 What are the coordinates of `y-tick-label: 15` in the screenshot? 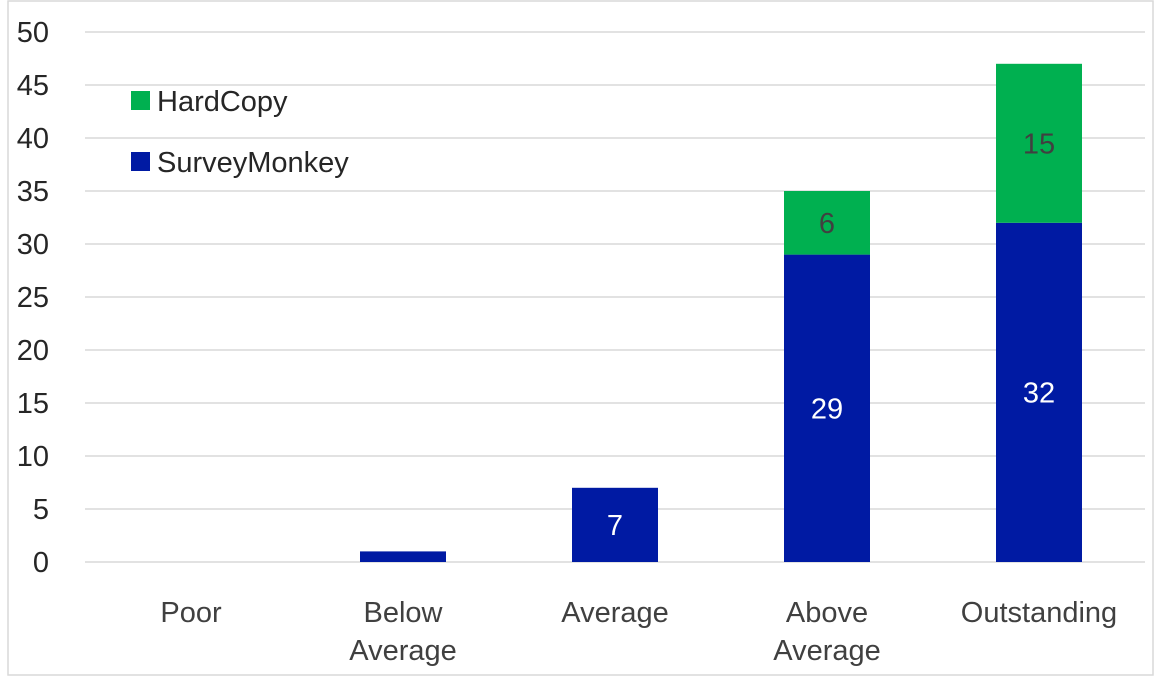 It's located at (33, 404).